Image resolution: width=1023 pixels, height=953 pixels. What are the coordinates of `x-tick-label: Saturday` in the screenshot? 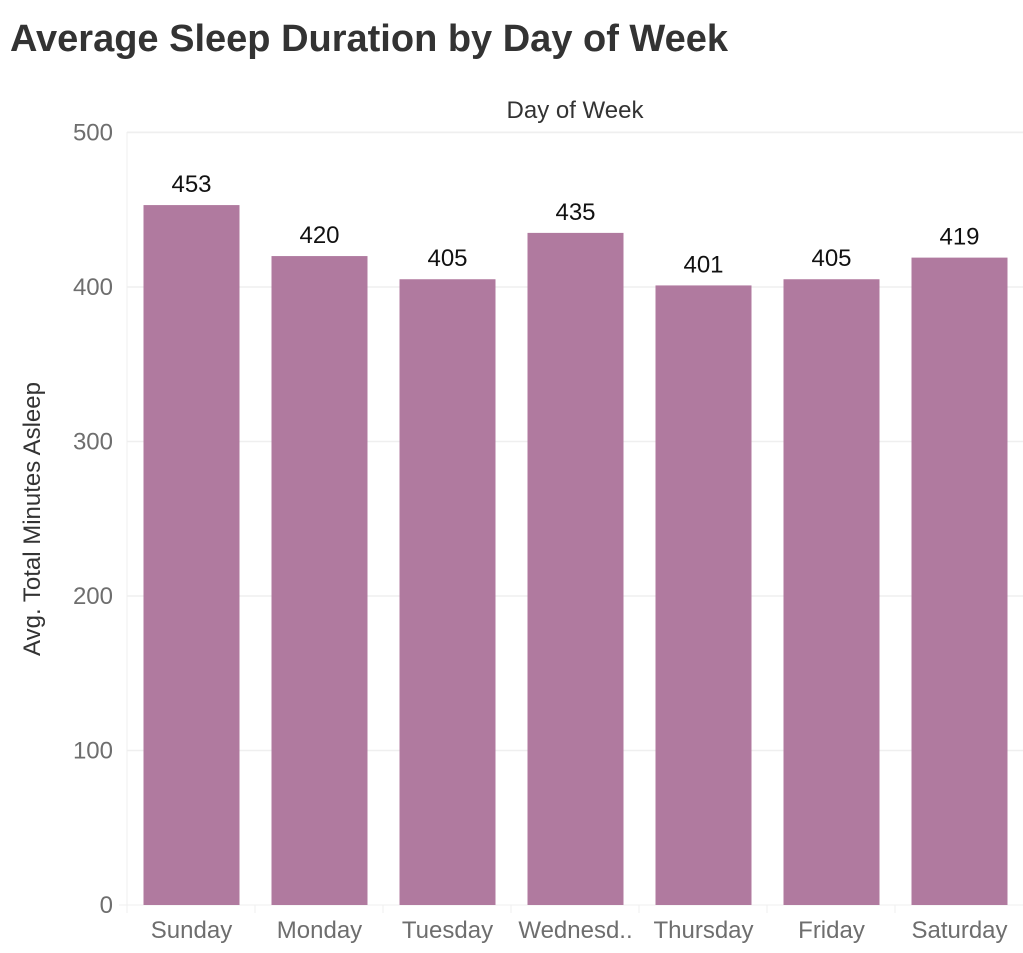 It's located at (959, 930).